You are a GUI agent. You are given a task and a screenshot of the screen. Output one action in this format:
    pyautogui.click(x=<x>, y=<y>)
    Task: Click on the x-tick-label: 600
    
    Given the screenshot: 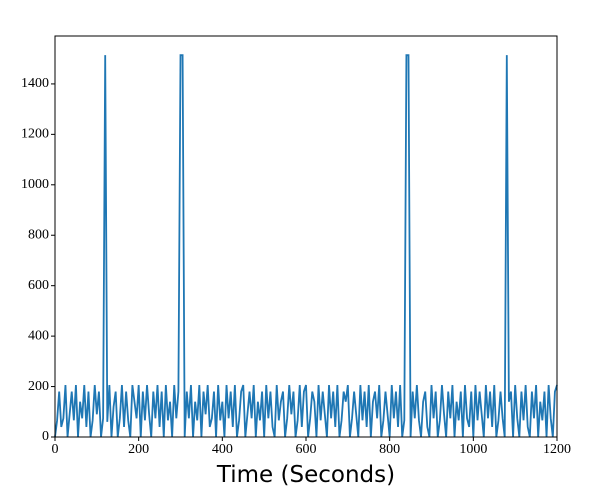 What is the action you would take?
    pyautogui.click(x=306, y=449)
    